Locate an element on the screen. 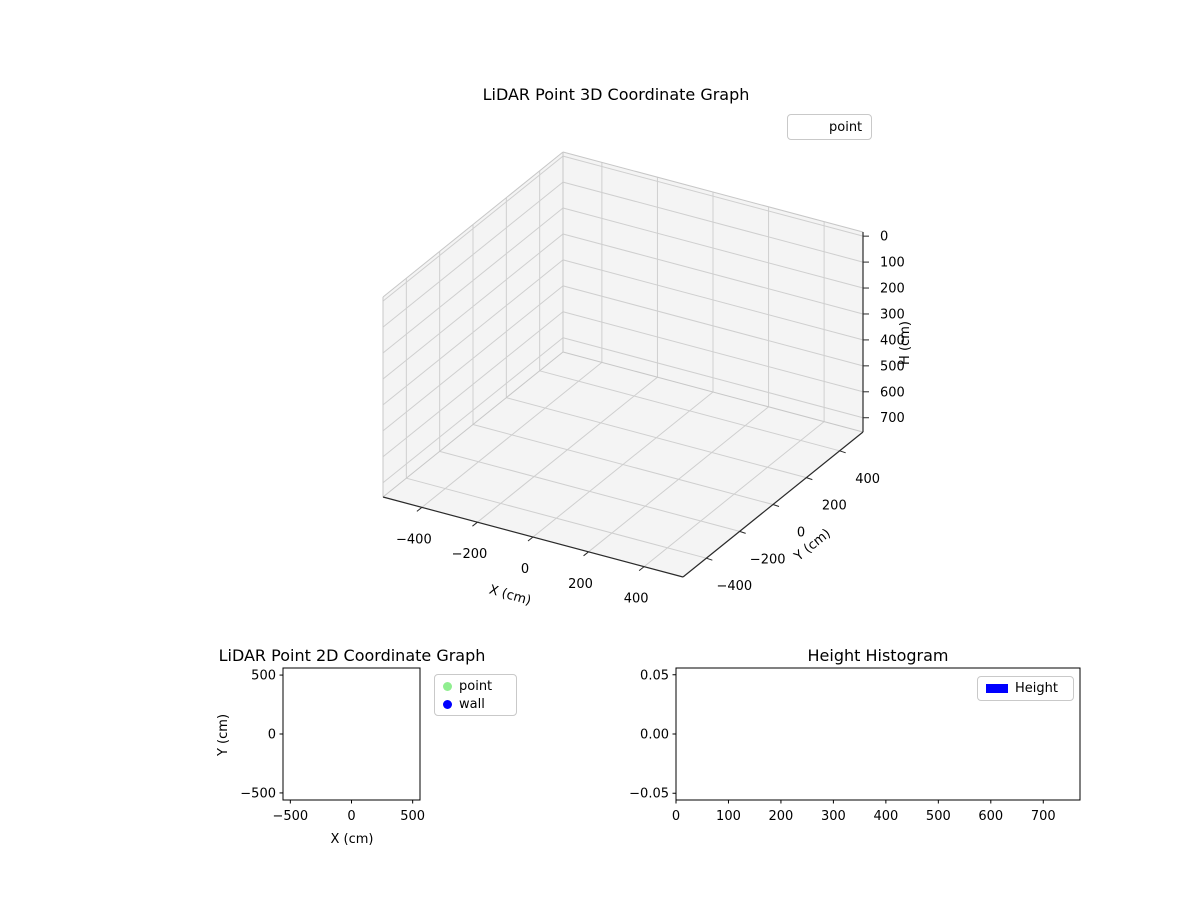 This screenshot has width=1200, height=900. legend-hist-height-label: Height is located at coordinates (1036, 688).